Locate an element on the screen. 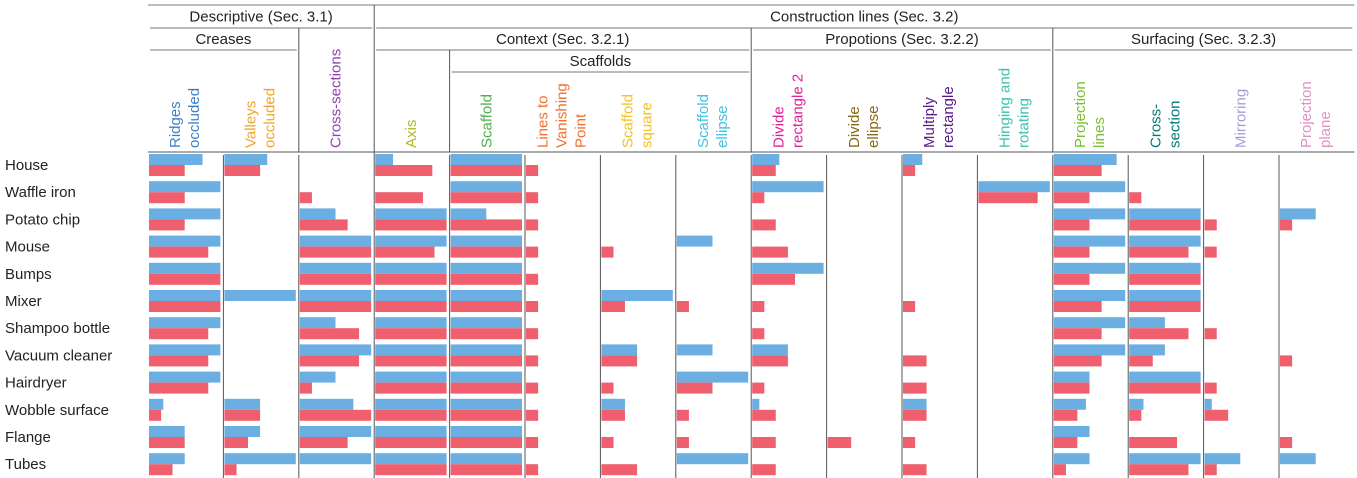 The image size is (1357, 478). row-label: Waffle iron is located at coordinates (40, 192).